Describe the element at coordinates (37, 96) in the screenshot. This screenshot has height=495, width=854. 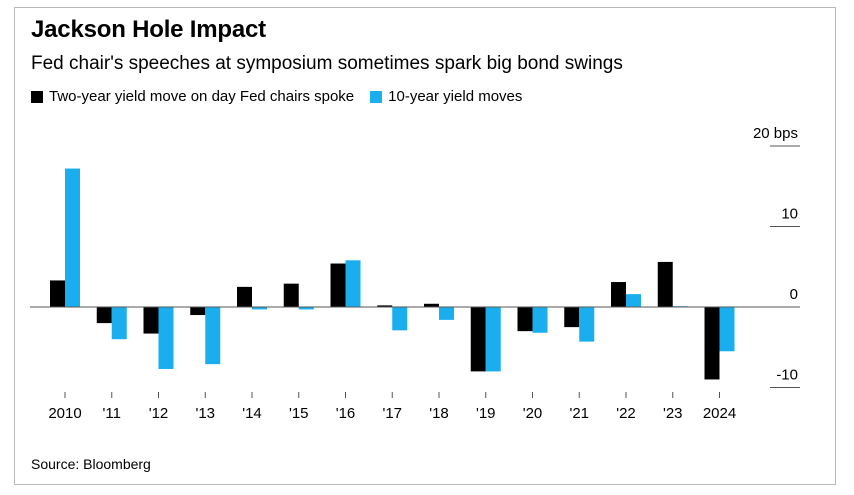
I see `legend-swatch-two-year` at that location.